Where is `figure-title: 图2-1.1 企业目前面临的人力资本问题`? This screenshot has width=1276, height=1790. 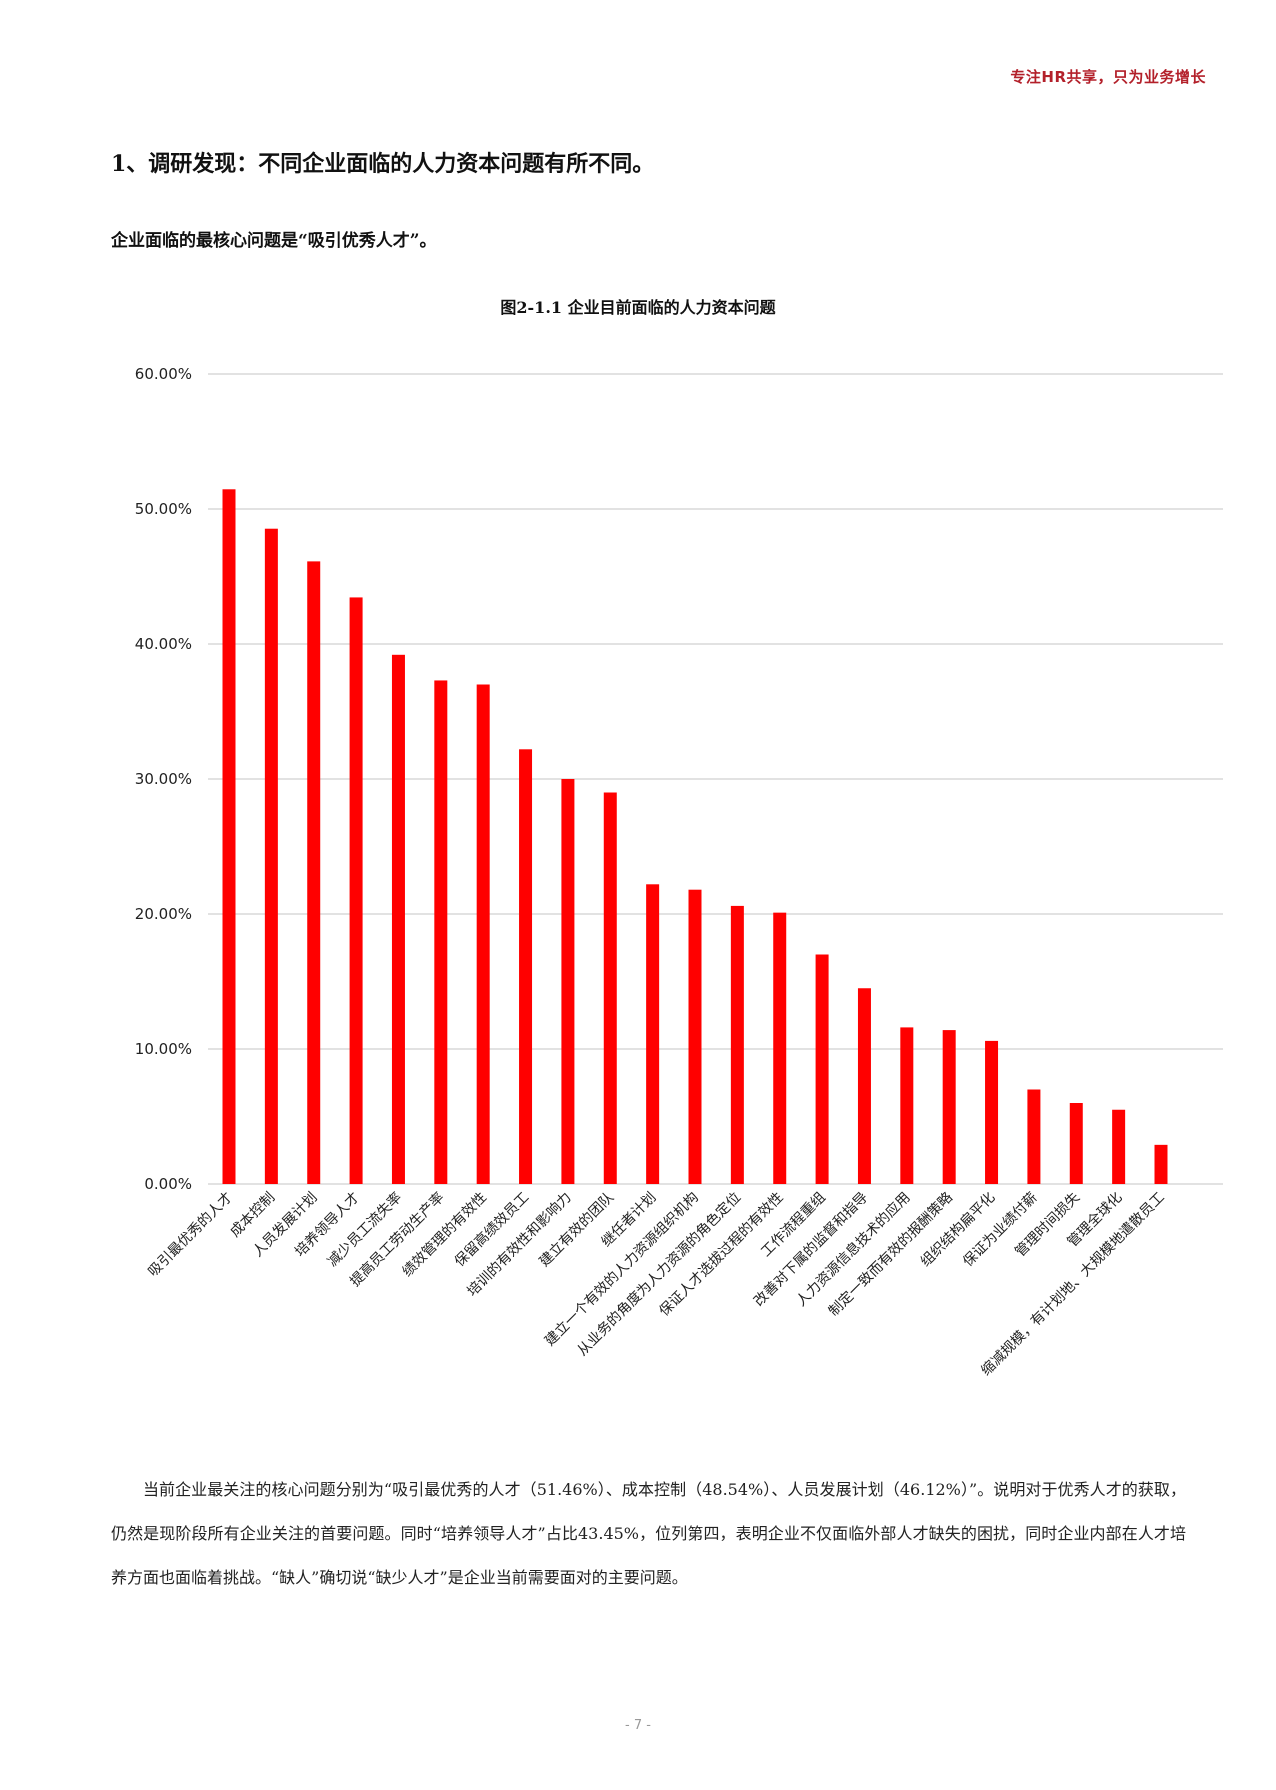 figure-title: 图2-1.1 企业目前面临的人力资本问题 is located at coordinates (638, 307).